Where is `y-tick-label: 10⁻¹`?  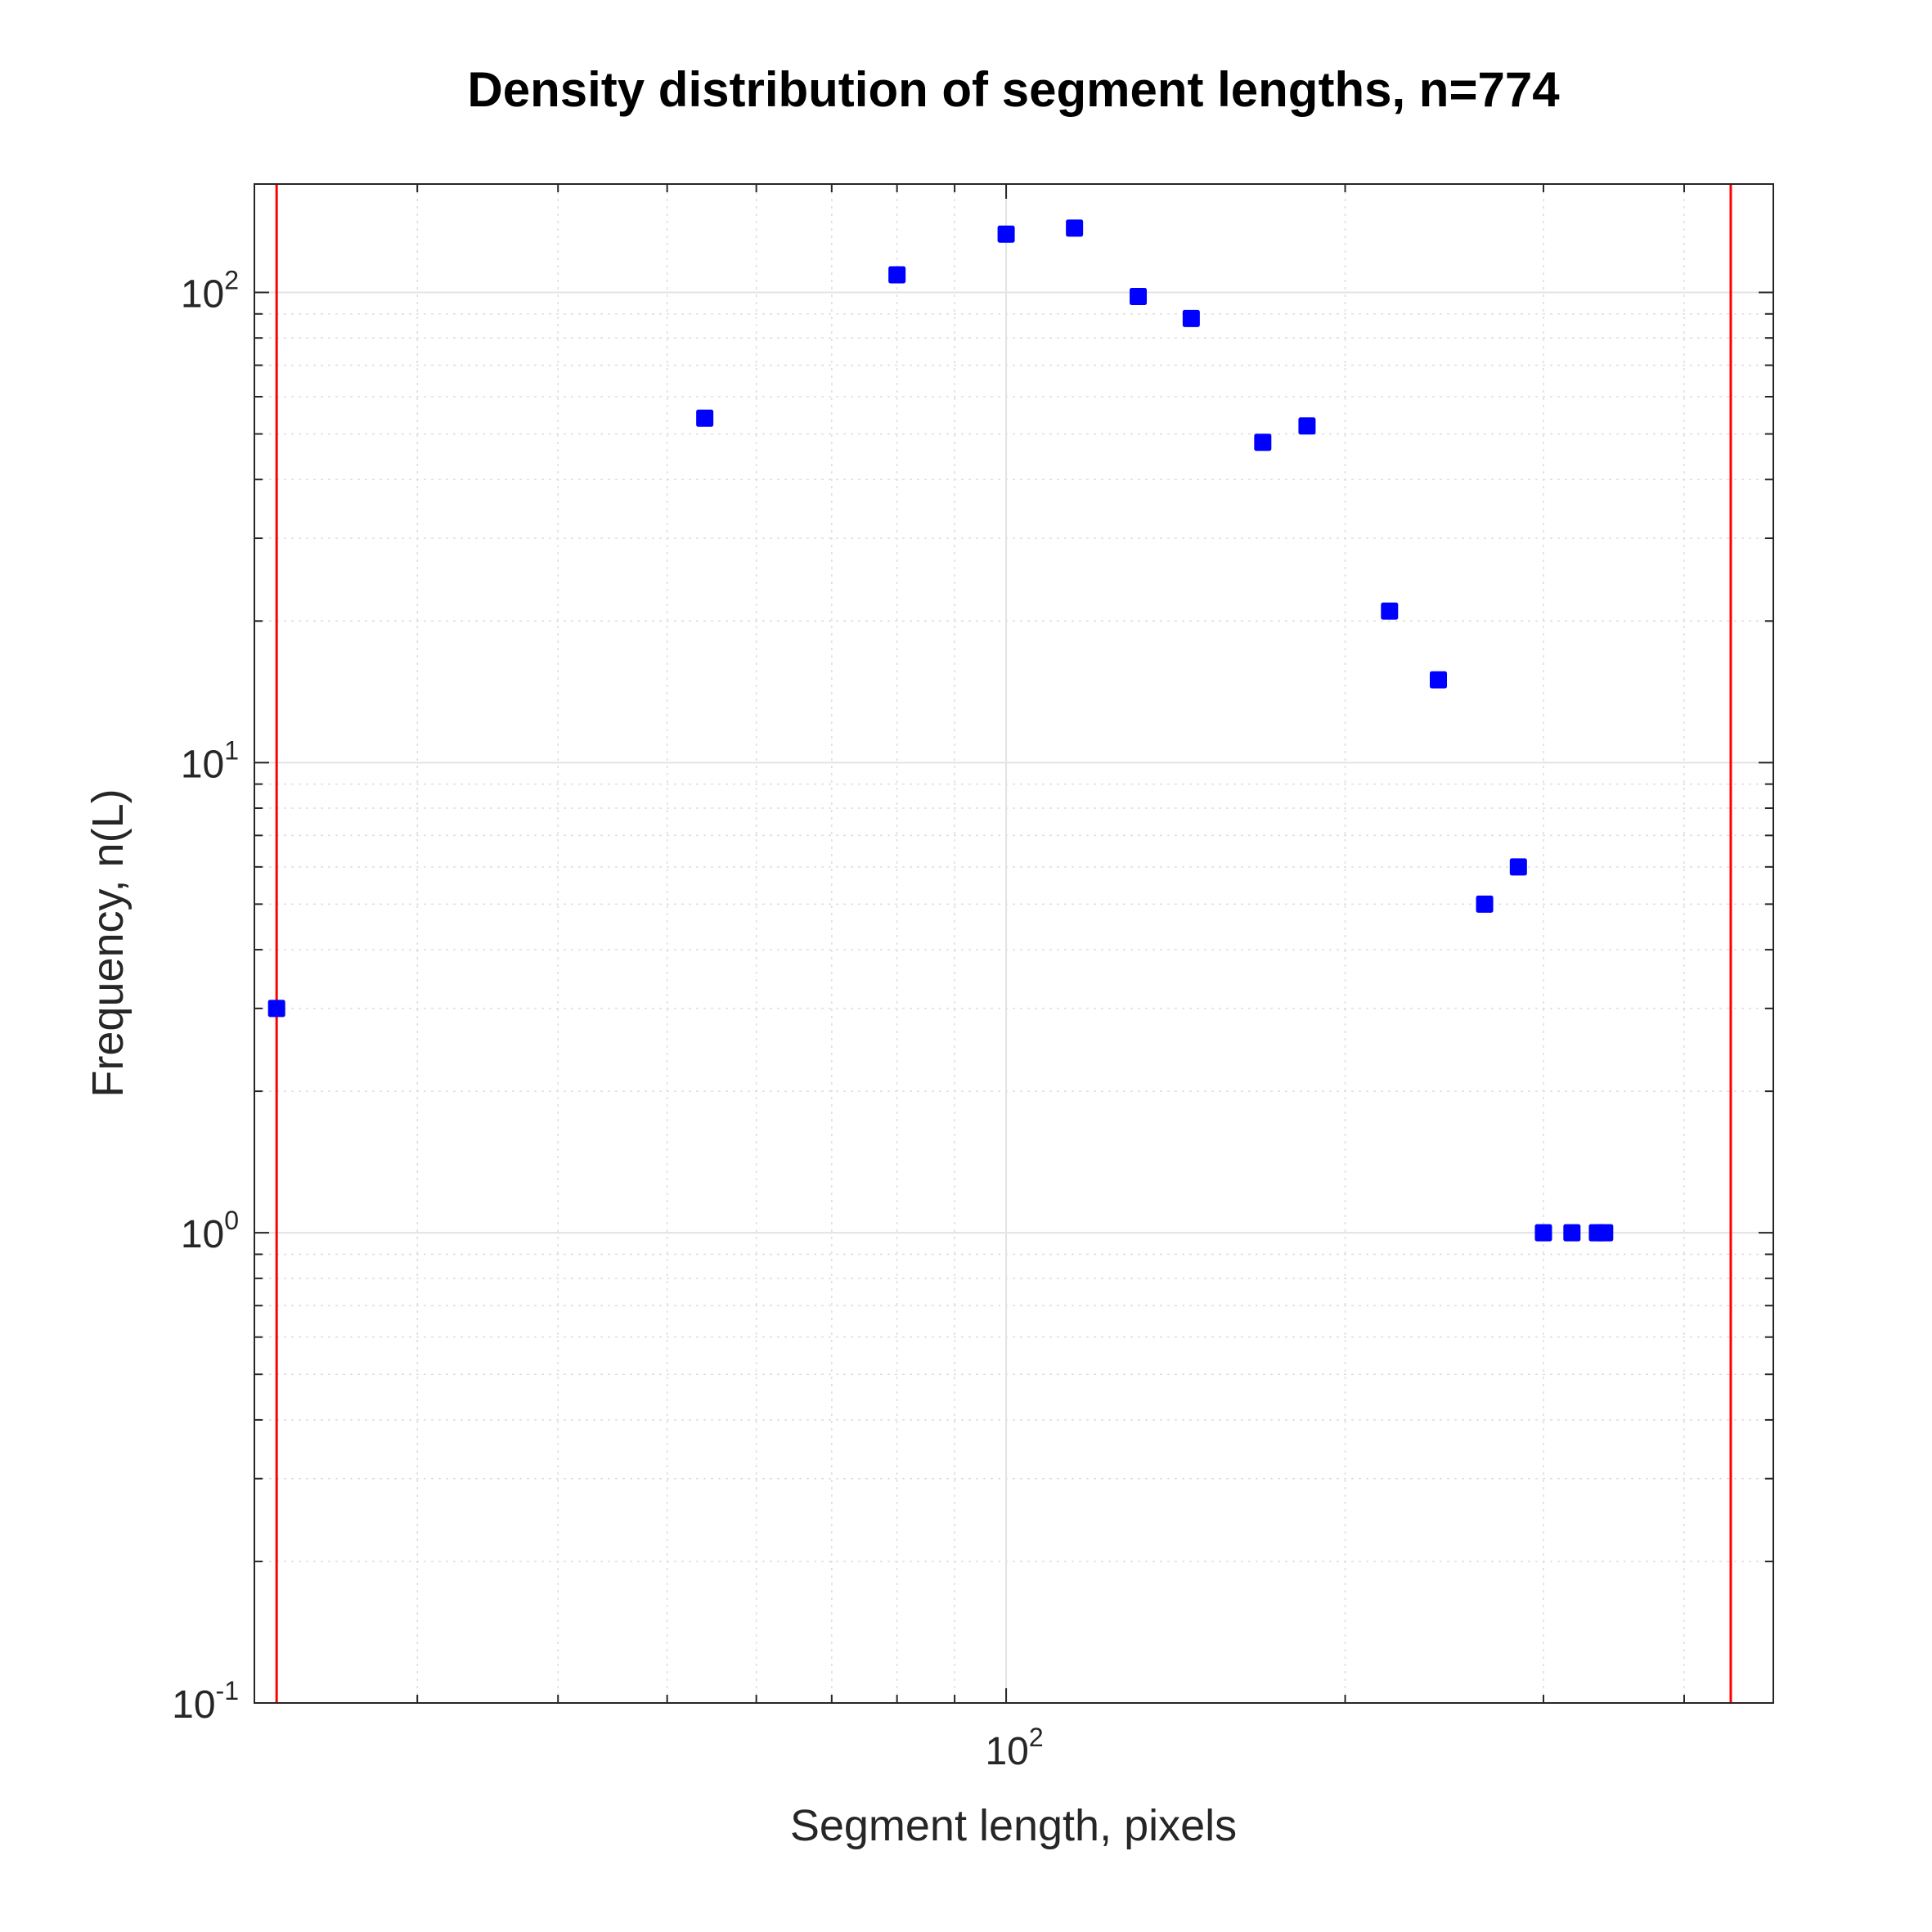
y-tick-label: 10⁻¹ is located at coordinates (206, 1701).